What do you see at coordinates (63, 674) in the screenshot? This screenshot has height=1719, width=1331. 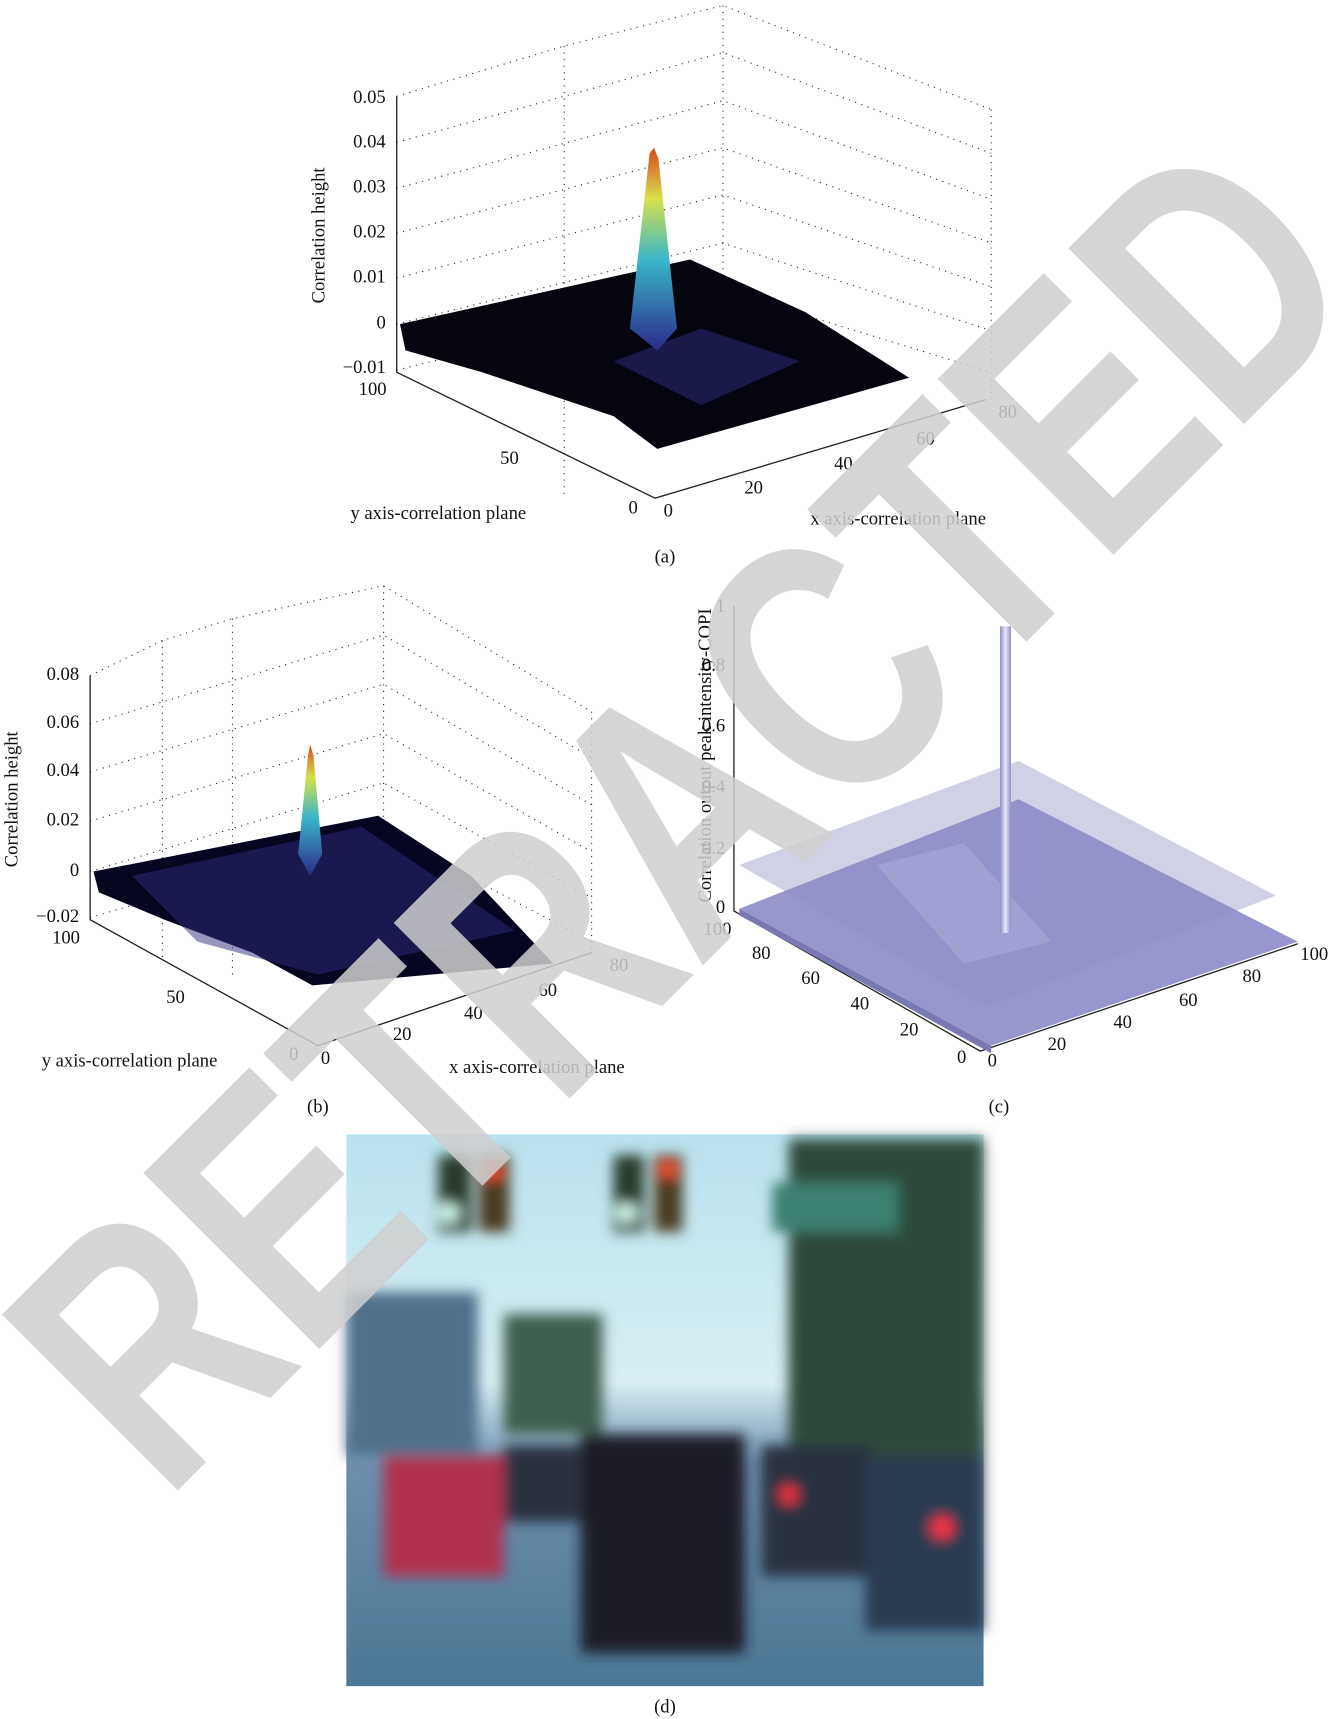 I see `z-tick-label: 0.08` at bounding box center [63, 674].